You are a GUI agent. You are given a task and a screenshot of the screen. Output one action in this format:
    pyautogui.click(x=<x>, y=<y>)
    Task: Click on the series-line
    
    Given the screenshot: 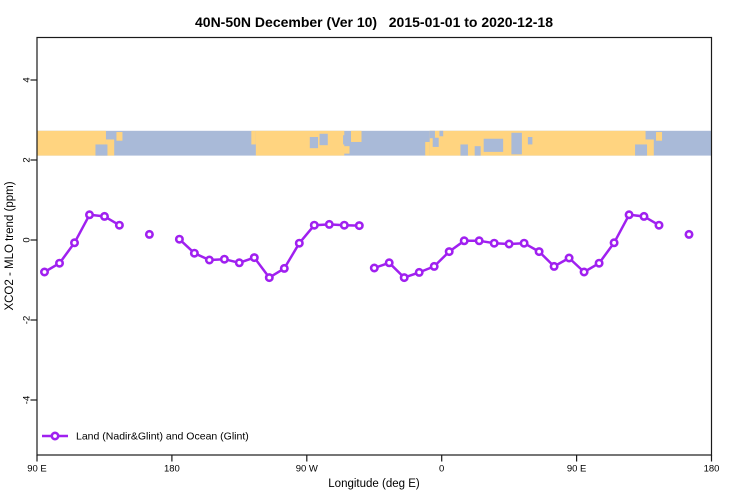 What is the action you would take?
    pyautogui.click(x=269, y=251)
    